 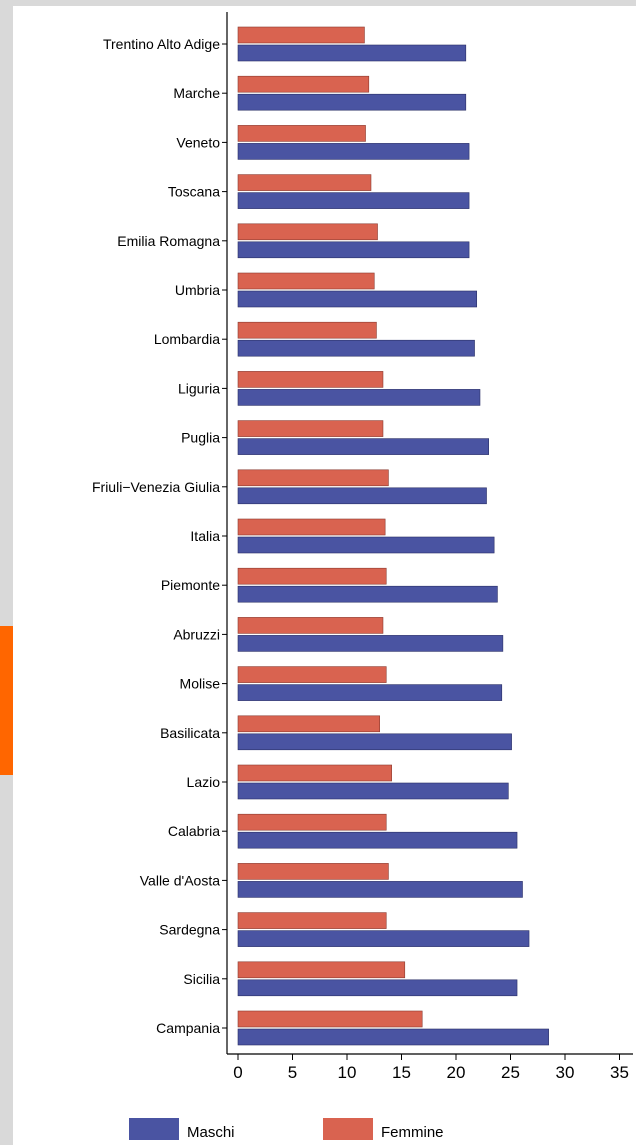 What do you see at coordinates (180, 880) in the screenshot?
I see `y-tick-label: Valle d'Aosta` at bounding box center [180, 880].